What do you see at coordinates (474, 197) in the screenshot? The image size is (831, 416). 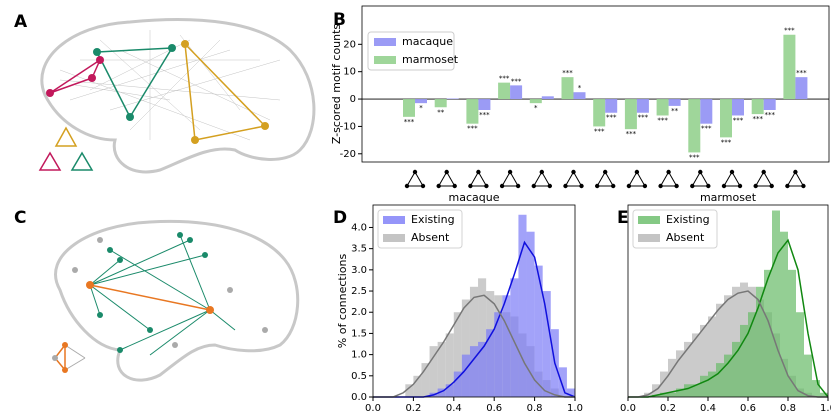 I see `chart-title: macaque` at bounding box center [474, 197].